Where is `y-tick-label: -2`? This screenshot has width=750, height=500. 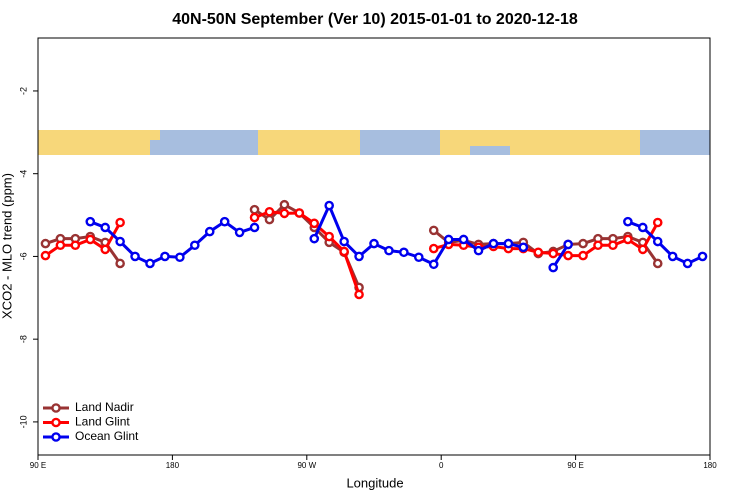
y-tick-label: -2 is located at coordinates (23, 91).